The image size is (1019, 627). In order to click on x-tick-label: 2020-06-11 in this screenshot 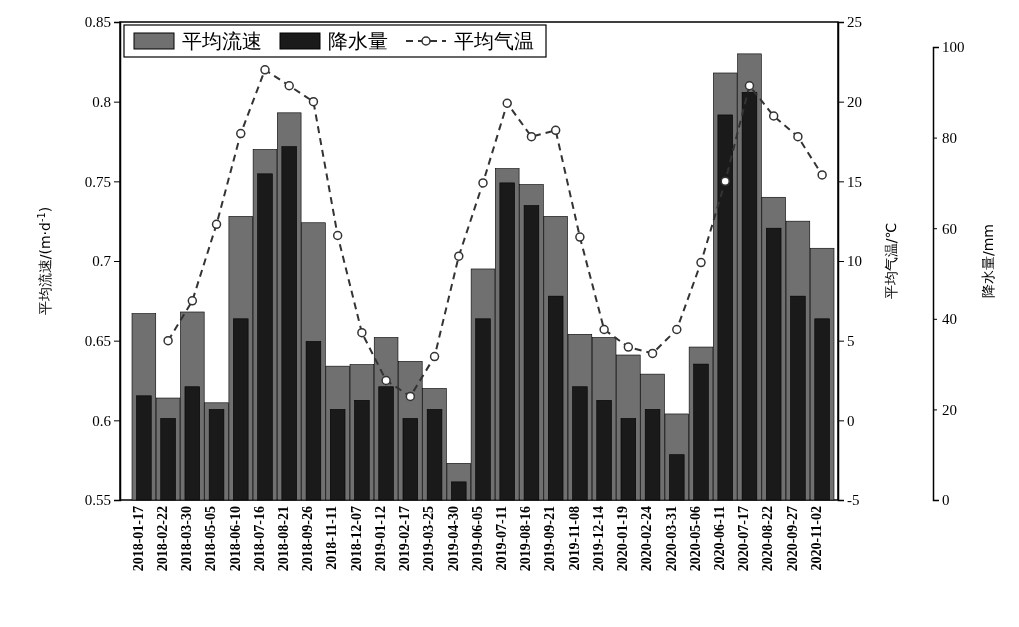, I will do `click(720, 538)`.